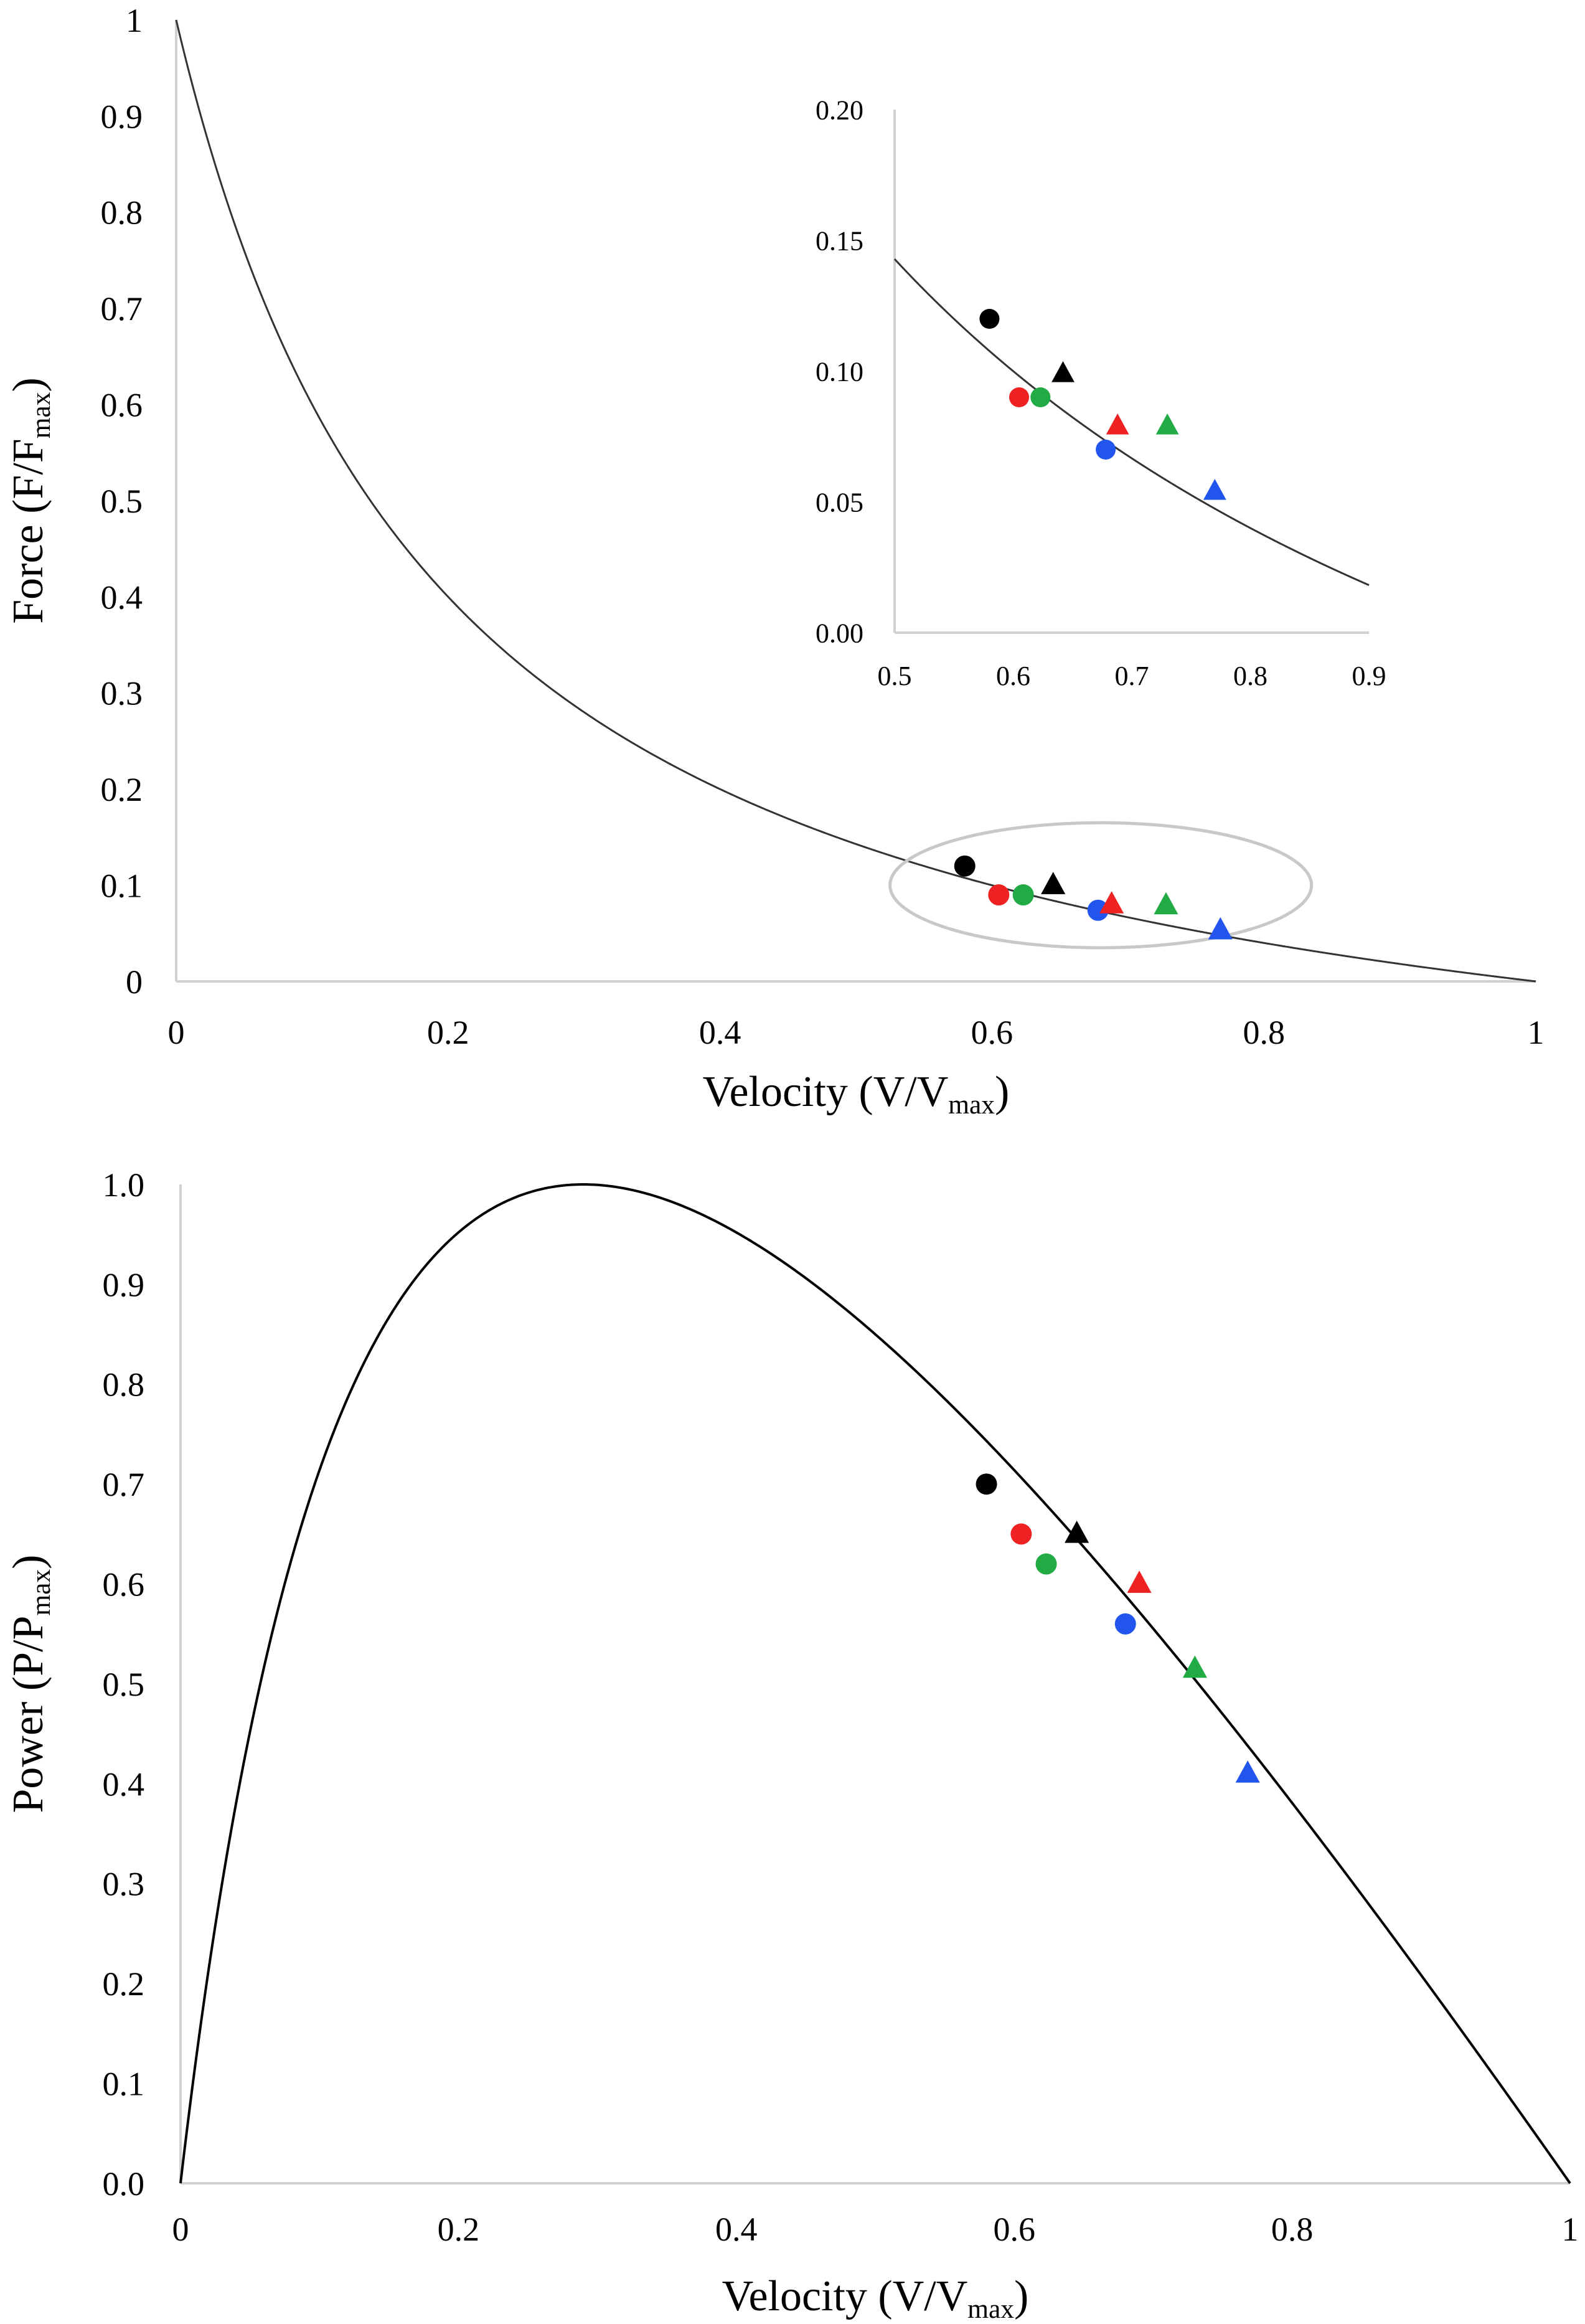  I want to click on y-tick-label: 0.00, so click(839, 633).